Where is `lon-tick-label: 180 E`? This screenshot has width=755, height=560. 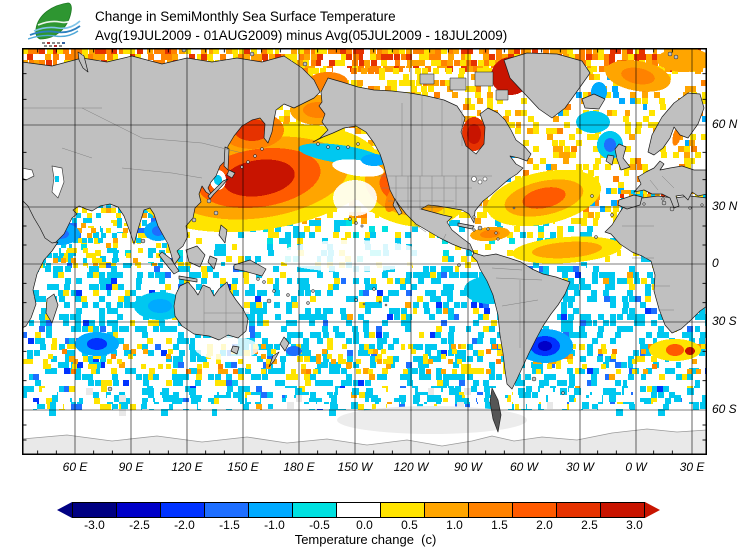 lon-tick-label: 180 E is located at coordinates (299, 467).